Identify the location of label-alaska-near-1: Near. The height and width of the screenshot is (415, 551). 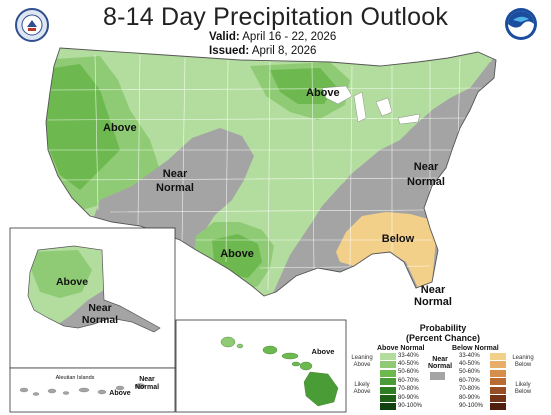
(99, 308).